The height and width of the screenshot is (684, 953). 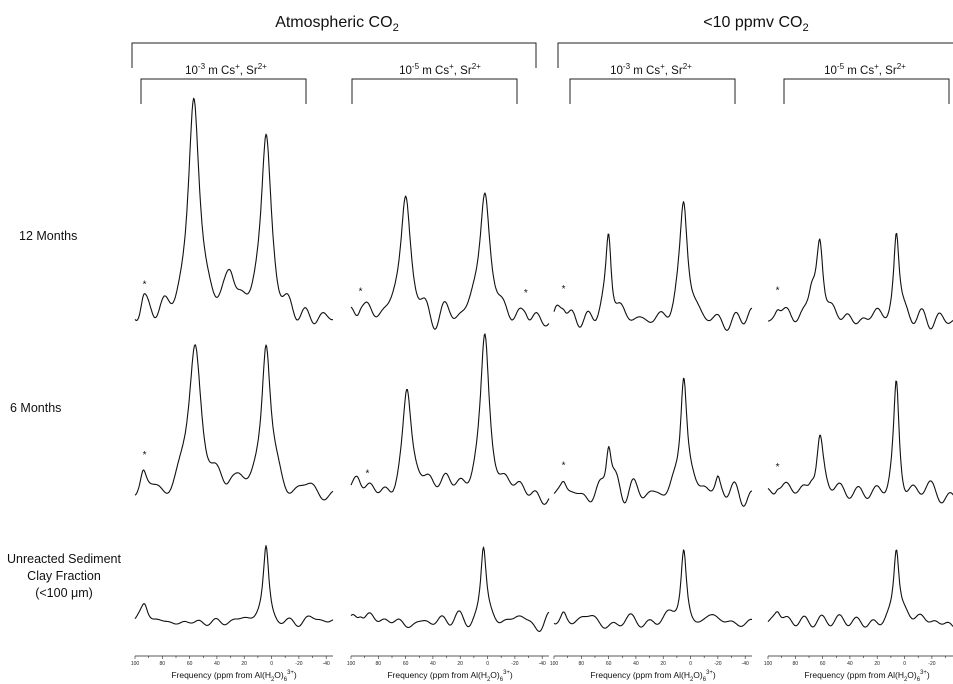 I want to click on row-label-unreacted: Unreacted Sediment Clay Fraction (<100 μm), so click(x=64, y=576).